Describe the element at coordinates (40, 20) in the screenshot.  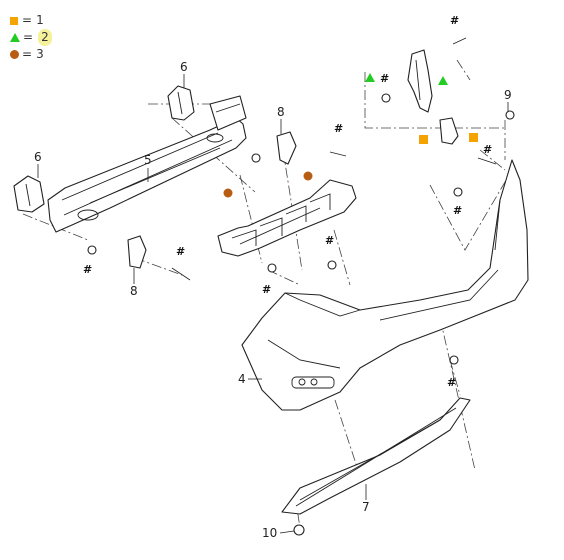
I see `legend-value: 1` at that location.